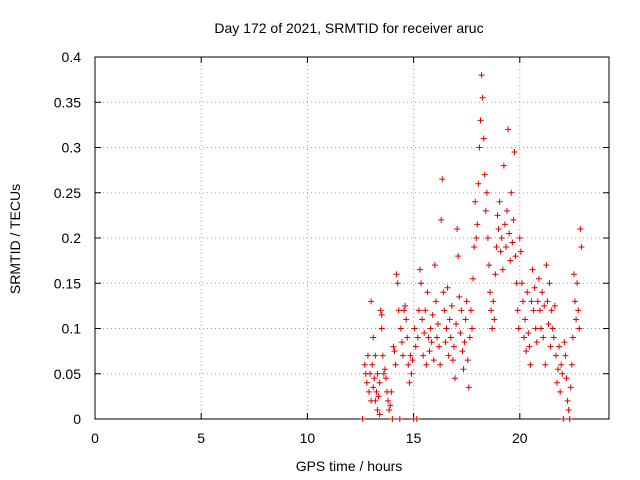  I want to click on x-tick-label: 5, so click(201, 438).